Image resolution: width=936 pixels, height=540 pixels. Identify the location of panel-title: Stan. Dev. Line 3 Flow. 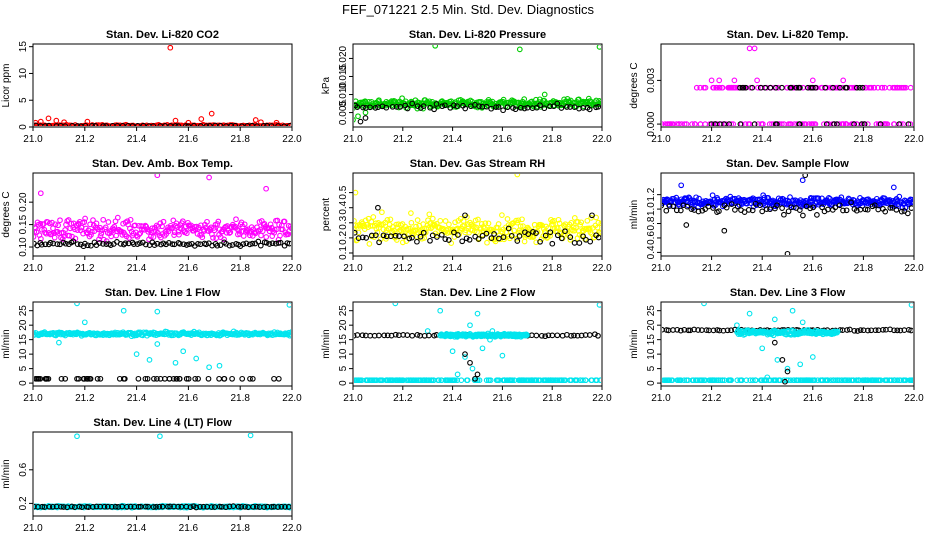
(788, 293).